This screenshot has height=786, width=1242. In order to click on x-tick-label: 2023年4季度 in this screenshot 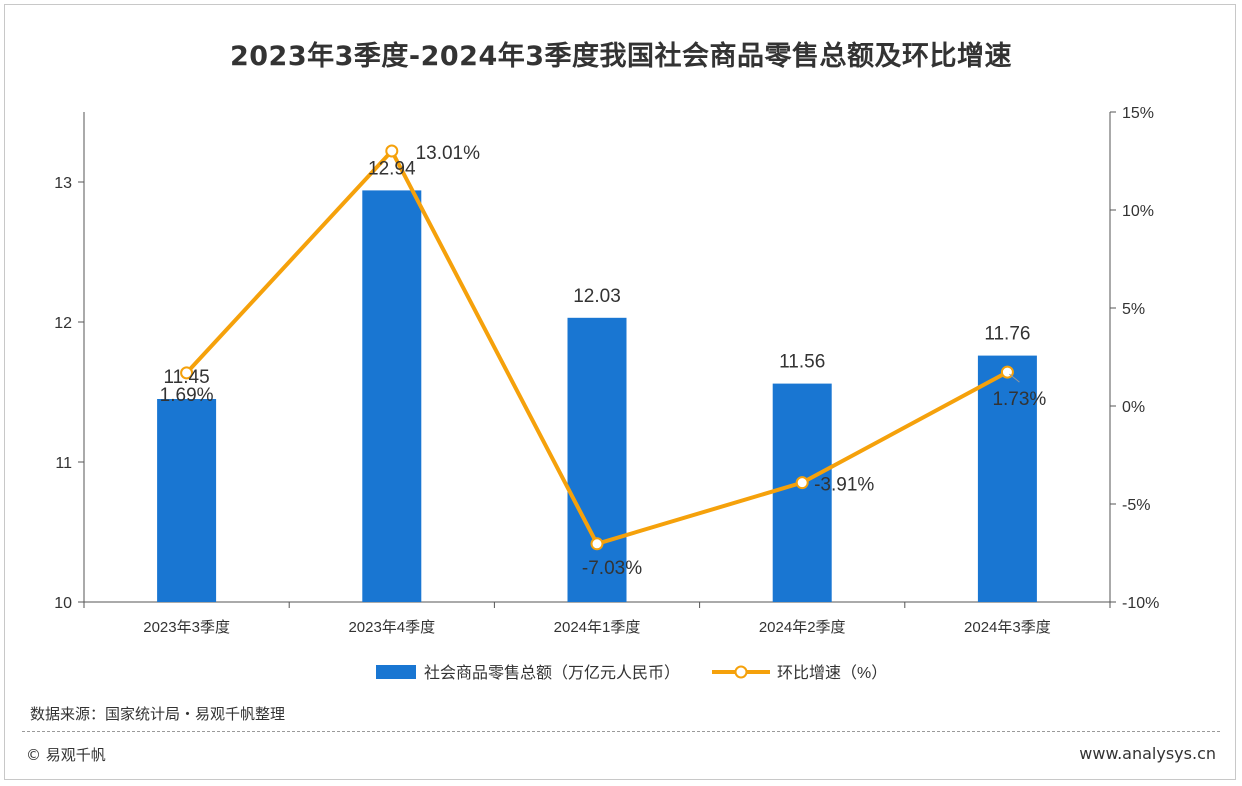, I will do `click(391, 627)`.